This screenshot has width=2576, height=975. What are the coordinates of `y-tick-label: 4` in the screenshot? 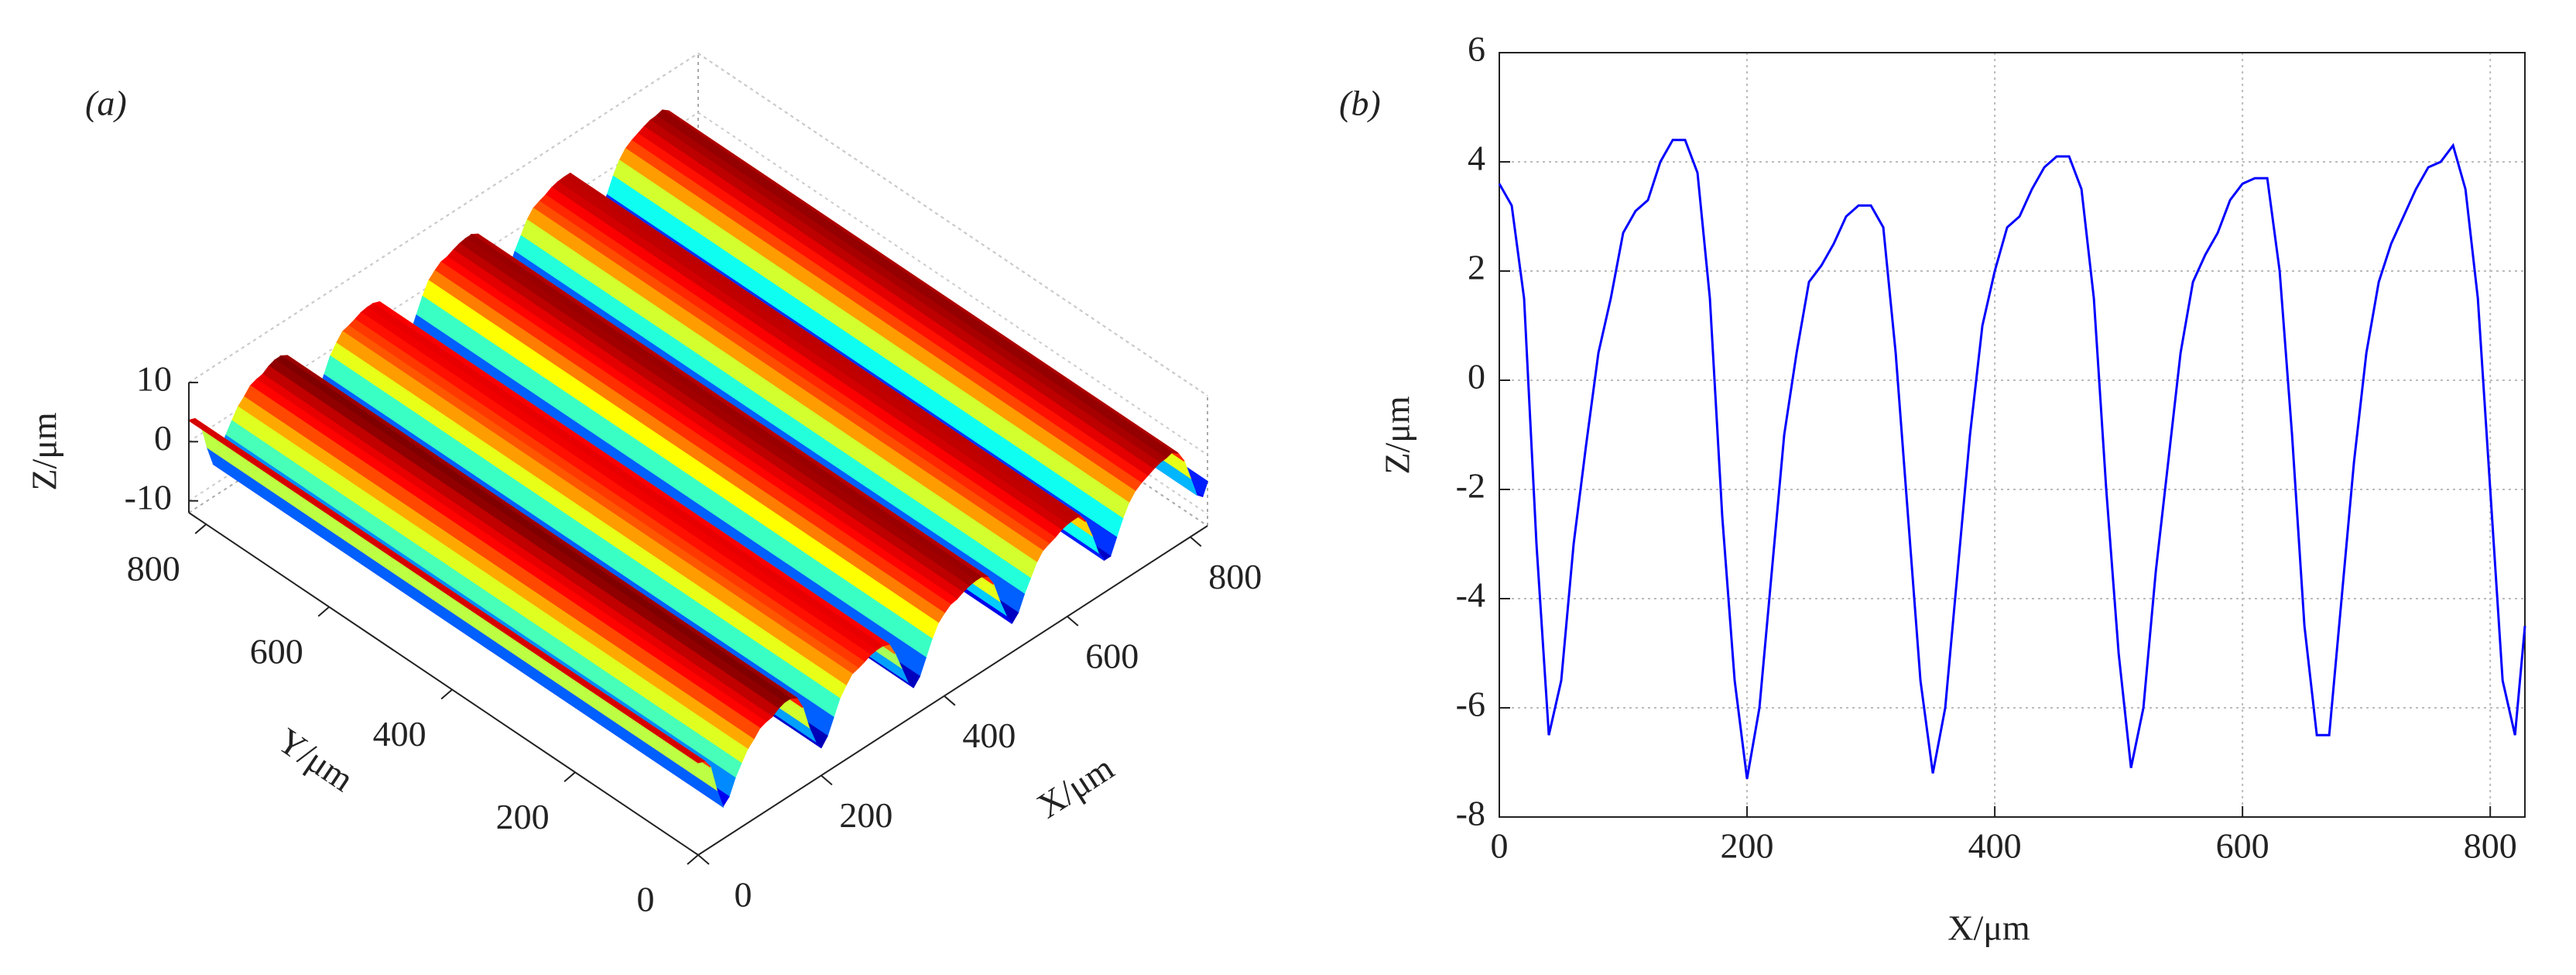 It's located at (1476, 158).